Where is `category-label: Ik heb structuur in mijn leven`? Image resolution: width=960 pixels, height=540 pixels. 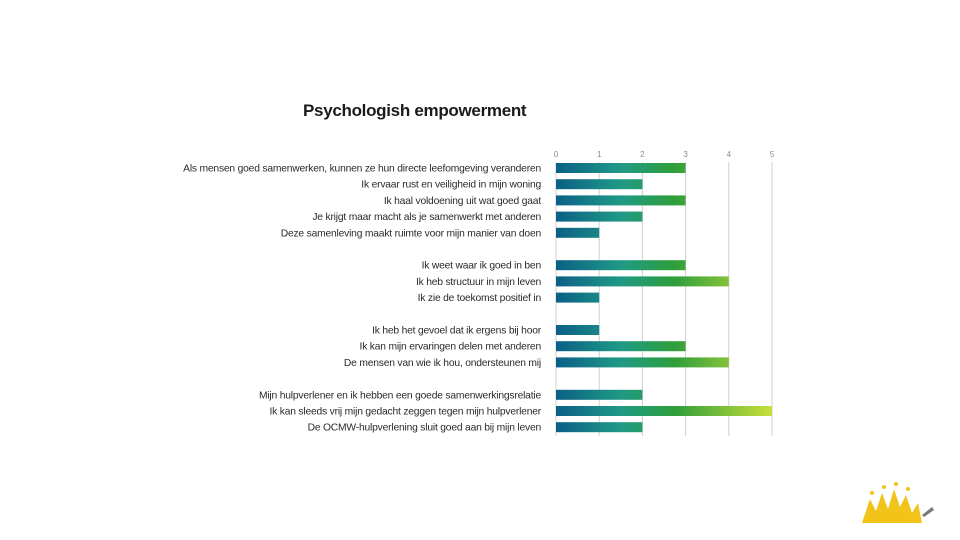 category-label: Ik heb structuur in mijn leven is located at coordinates (479, 282).